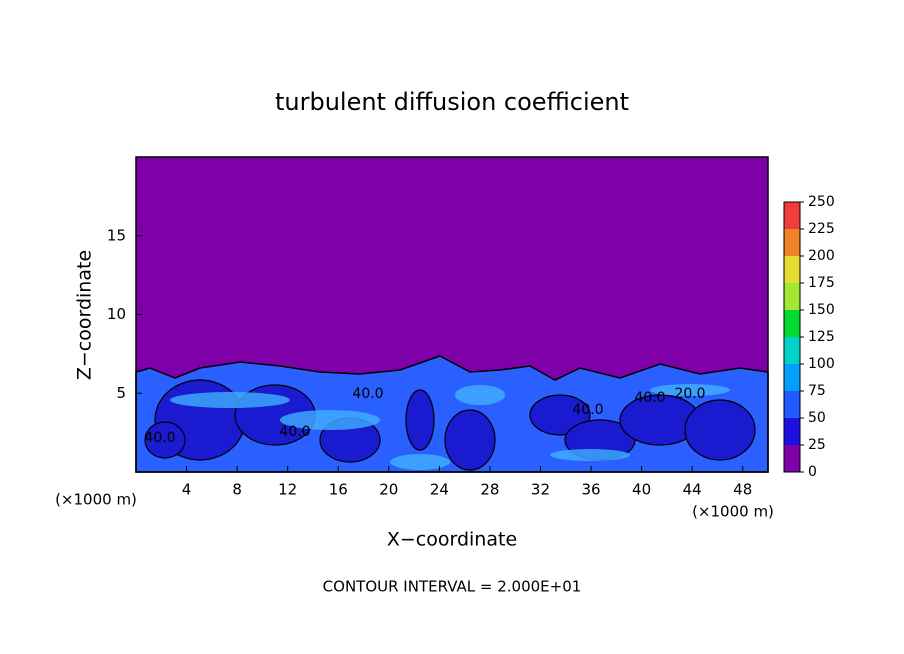 The height and width of the screenshot is (654, 904). I want to click on colorbar-tick-label: 75, so click(817, 391).